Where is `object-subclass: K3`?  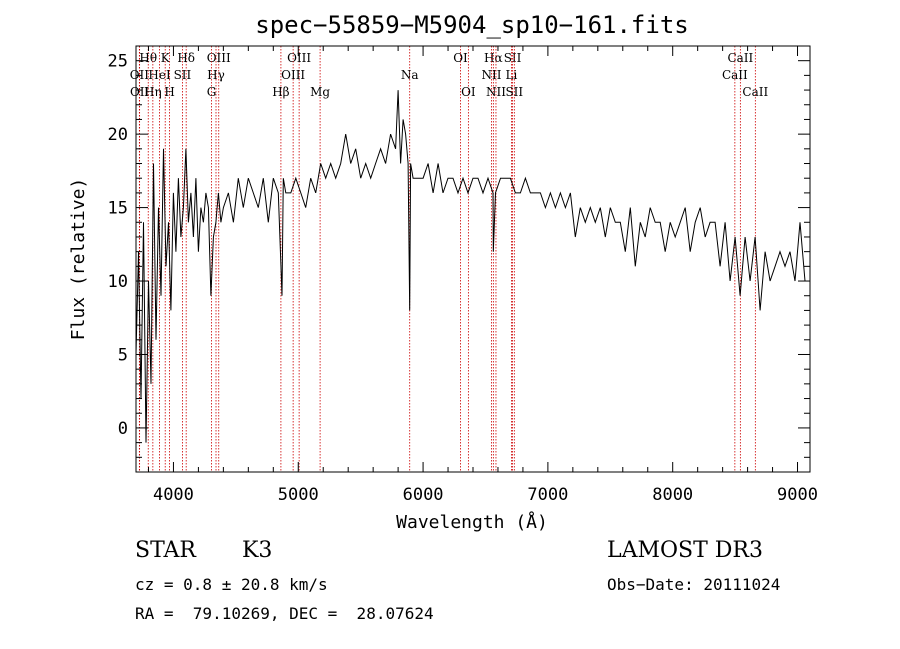 object-subclass: K3 is located at coordinates (257, 550).